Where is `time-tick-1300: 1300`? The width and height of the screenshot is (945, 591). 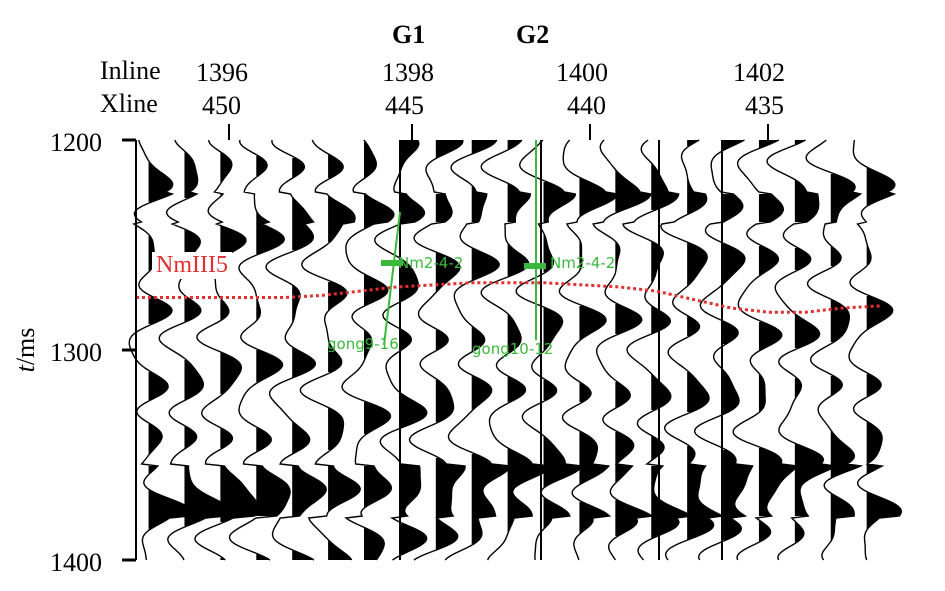
time-tick-1300: 1300 is located at coordinates (76, 352).